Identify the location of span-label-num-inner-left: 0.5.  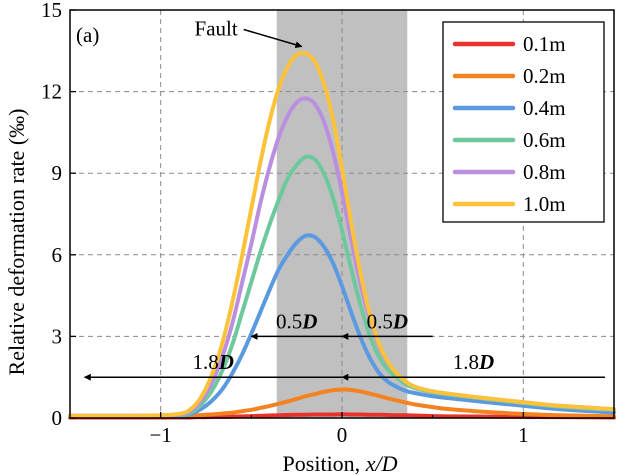
(289, 321).